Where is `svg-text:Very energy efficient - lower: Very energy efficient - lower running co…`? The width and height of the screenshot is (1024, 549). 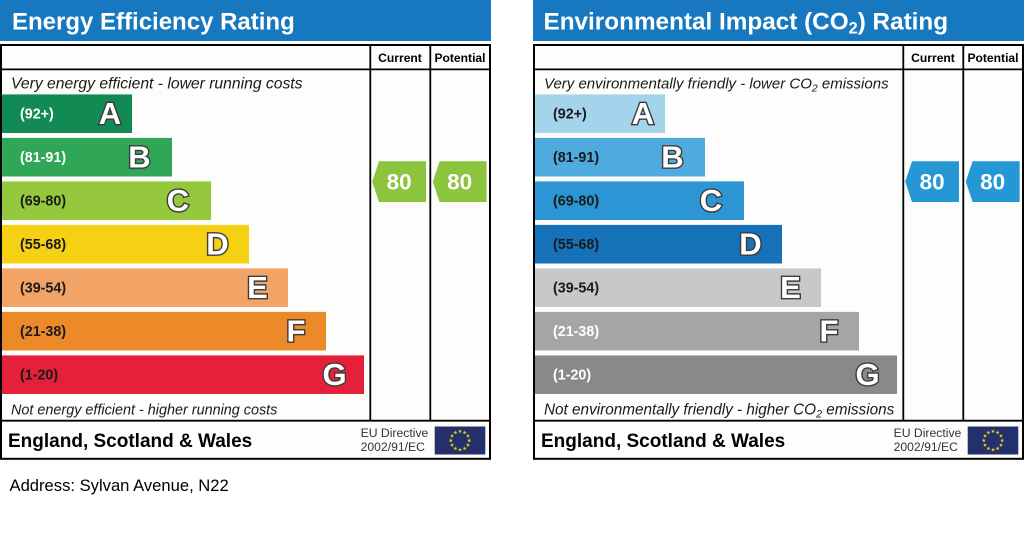
svg-text:Very energy efficient - lower: Very energy efficient - lower running co… is located at coordinates (157, 83).